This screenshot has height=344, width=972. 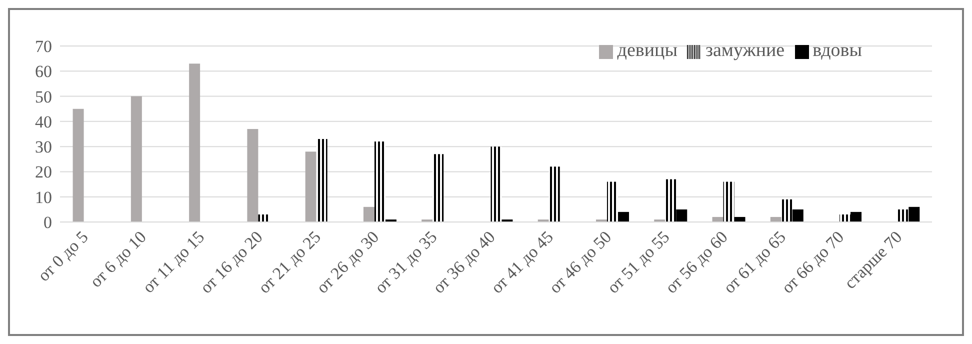 What do you see at coordinates (43, 147) in the screenshot?
I see `y-tick-label: 30` at bounding box center [43, 147].